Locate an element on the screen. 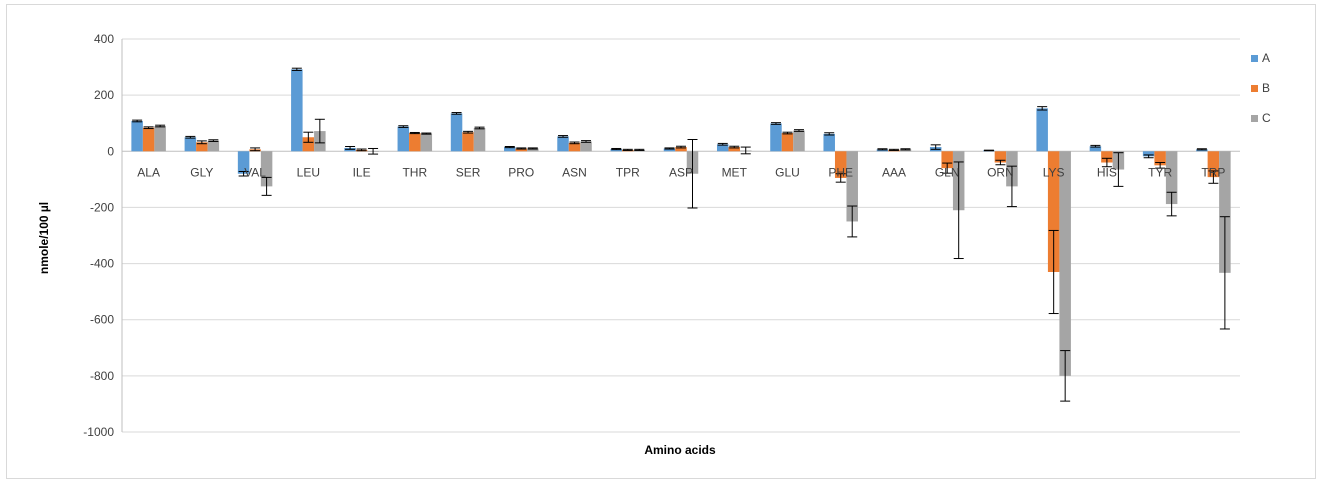  x-tick-label: PHE is located at coordinates (840, 172).